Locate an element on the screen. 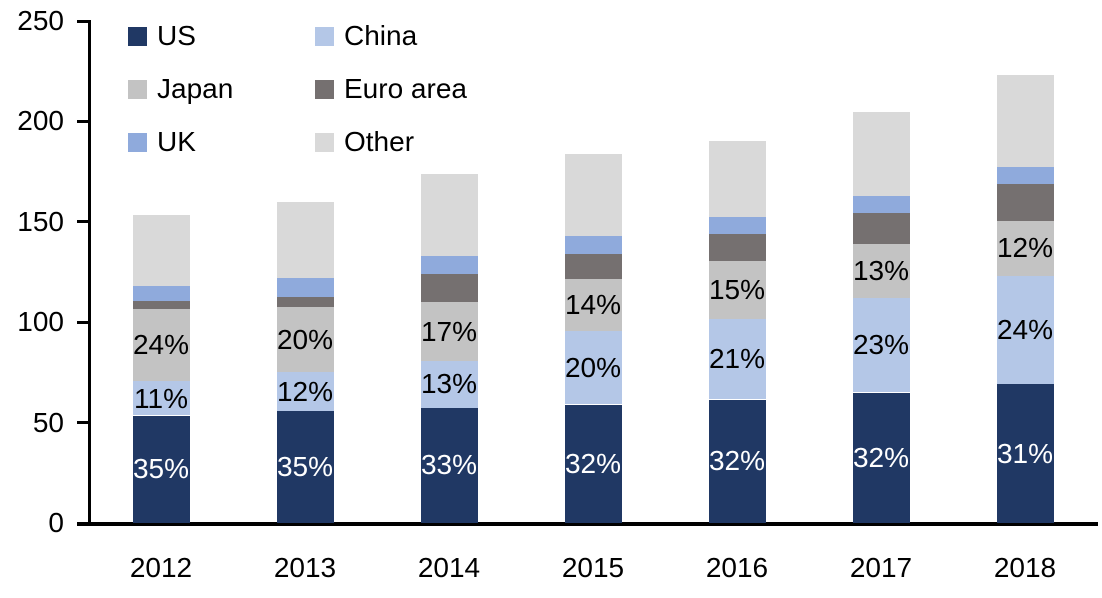 The height and width of the screenshot is (598, 1102). x-tick-label-2017: 2017 is located at coordinates (881, 567).